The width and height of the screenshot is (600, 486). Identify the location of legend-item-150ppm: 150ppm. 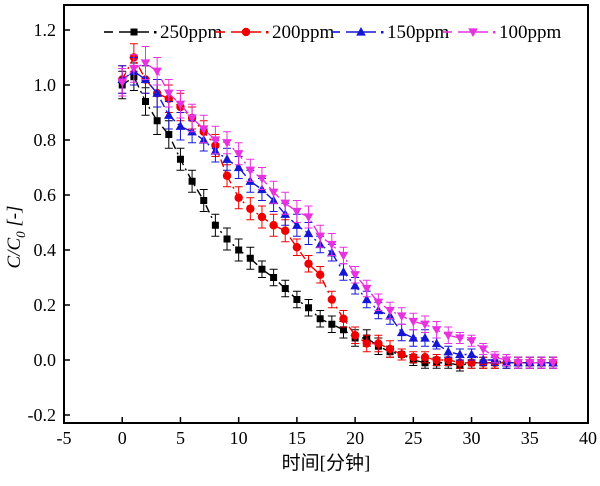
(390, 32).